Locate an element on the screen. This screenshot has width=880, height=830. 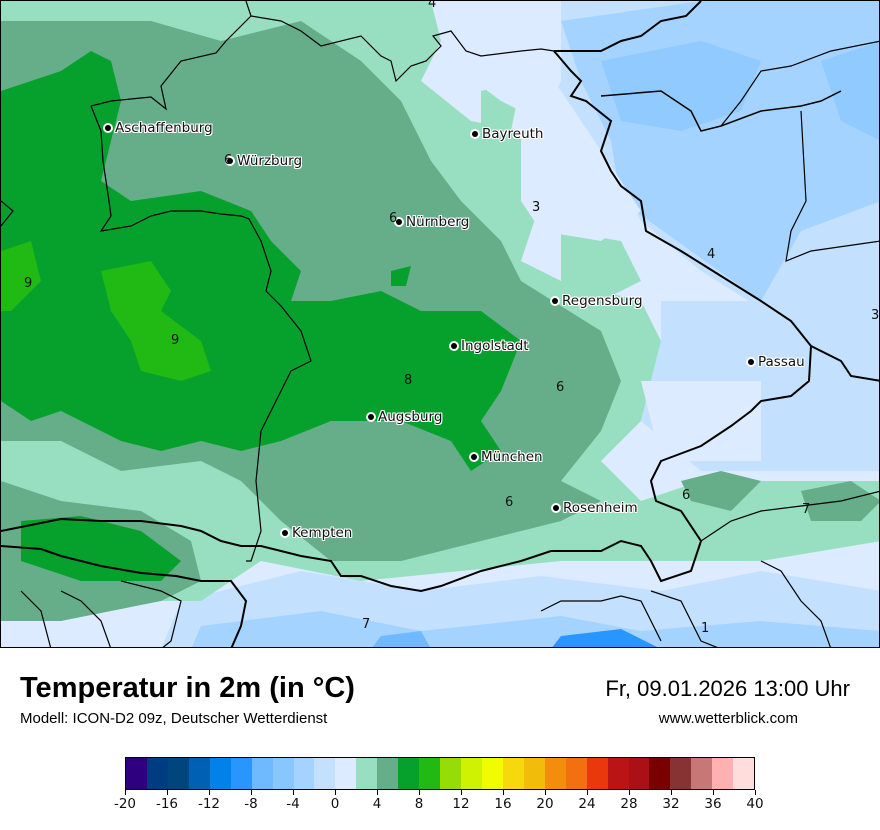
city-regensburg: Regensburg is located at coordinates (597, 301).